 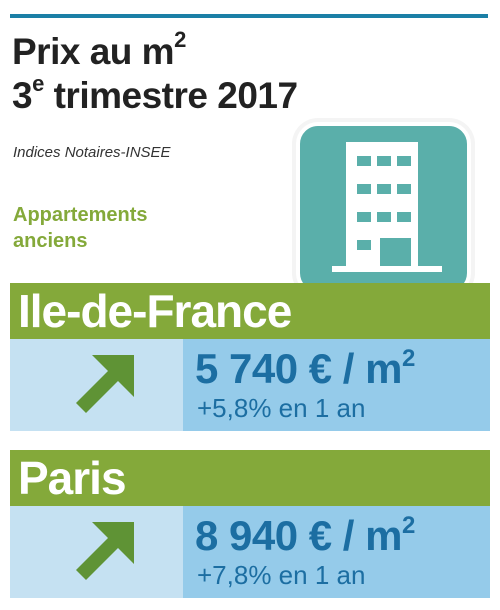 What do you see at coordinates (155, 93) in the screenshot?
I see `title-line-2: 3e trimestre 2017` at bounding box center [155, 93].